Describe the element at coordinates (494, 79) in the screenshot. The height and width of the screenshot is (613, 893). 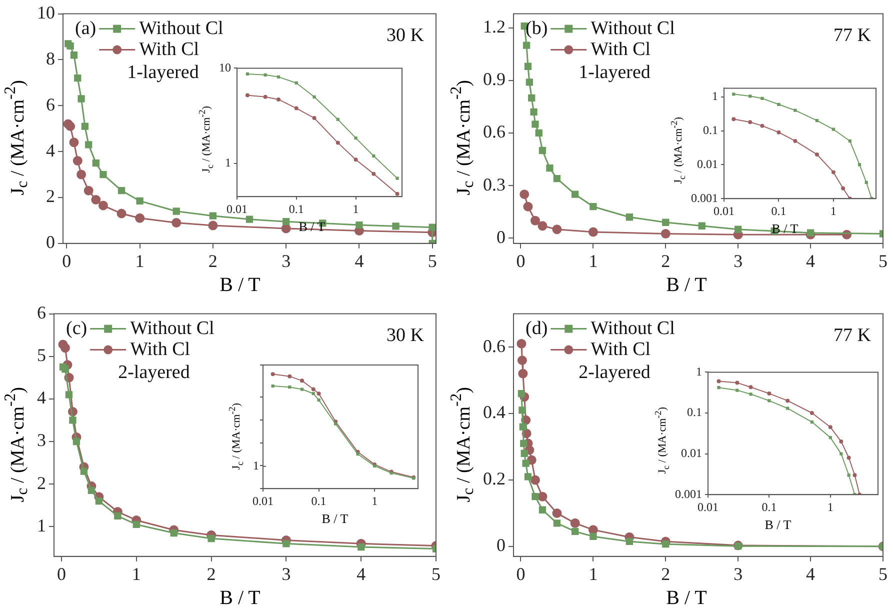
I see `y-tick-label: 0.9` at that location.